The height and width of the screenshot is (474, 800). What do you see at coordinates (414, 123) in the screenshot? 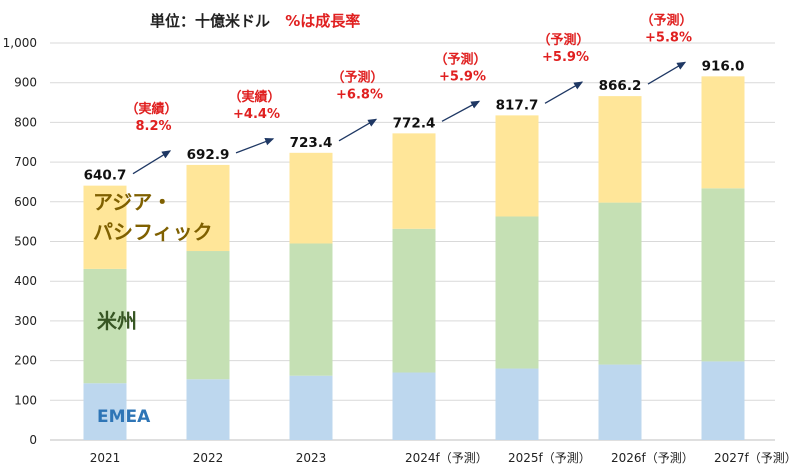
I see `total-label: 772.4` at bounding box center [414, 123].